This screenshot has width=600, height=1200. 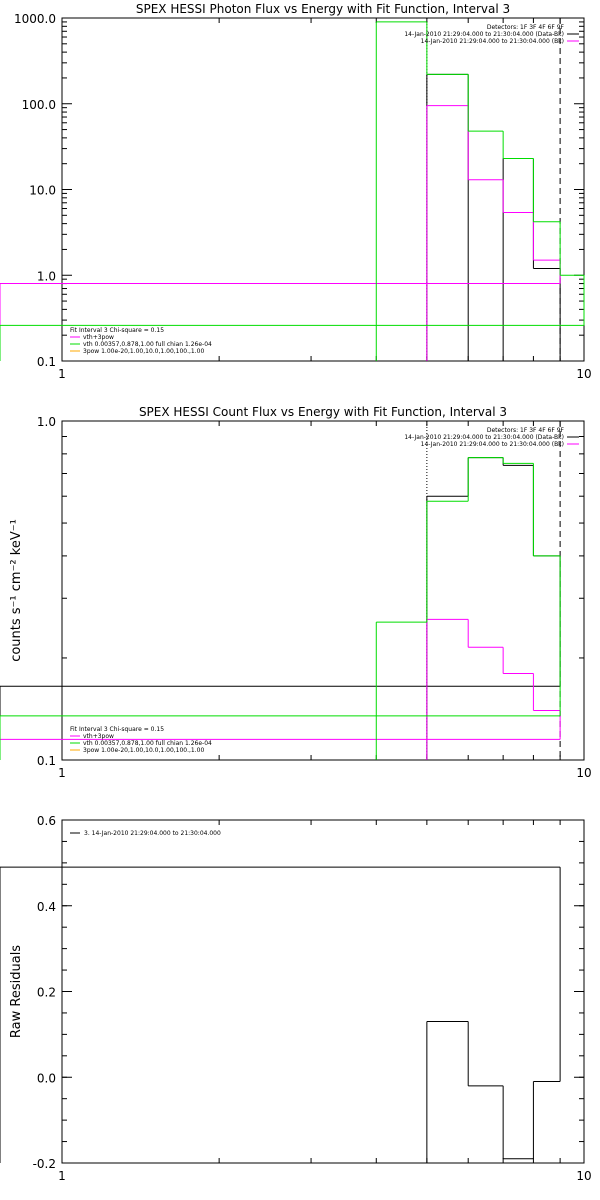 What do you see at coordinates (280, 689) in the screenshot?
I see `series-bk` at bounding box center [280, 689].